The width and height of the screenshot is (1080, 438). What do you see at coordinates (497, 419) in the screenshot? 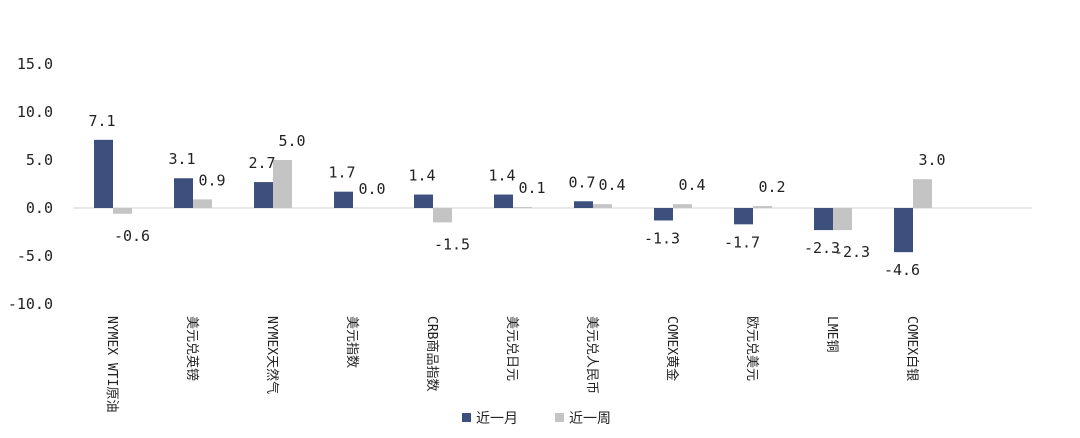
I see `legend-label-series-1: 近一月` at bounding box center [497, 419].